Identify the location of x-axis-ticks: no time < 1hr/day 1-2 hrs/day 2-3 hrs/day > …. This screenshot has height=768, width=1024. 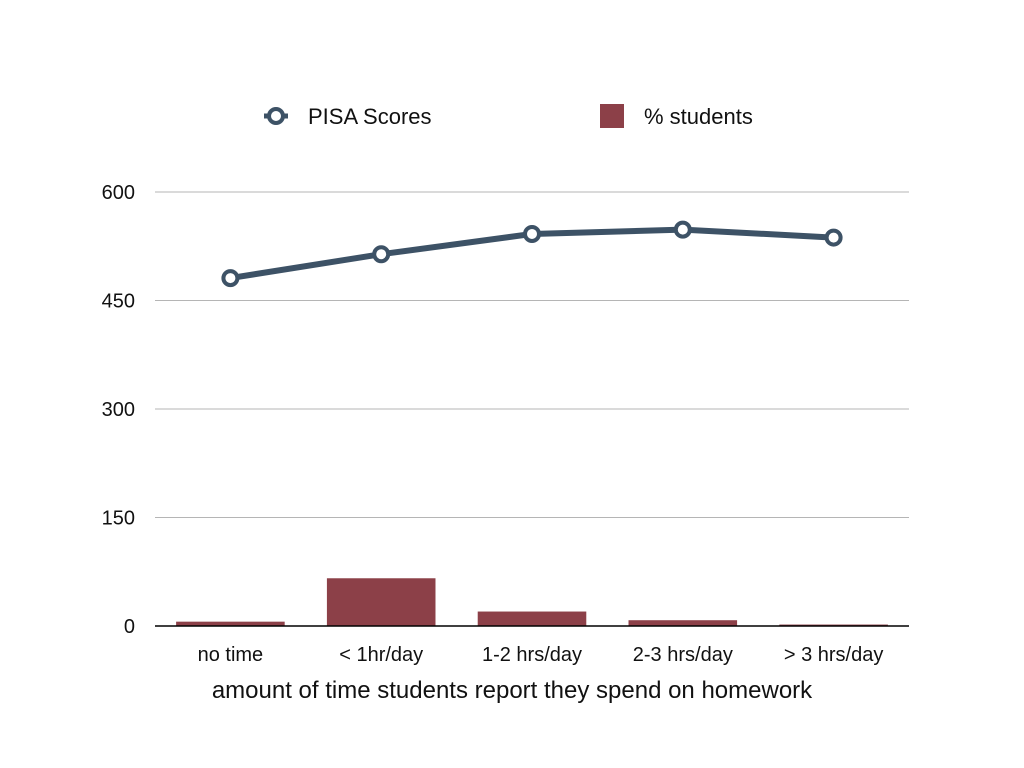
(541, 655).